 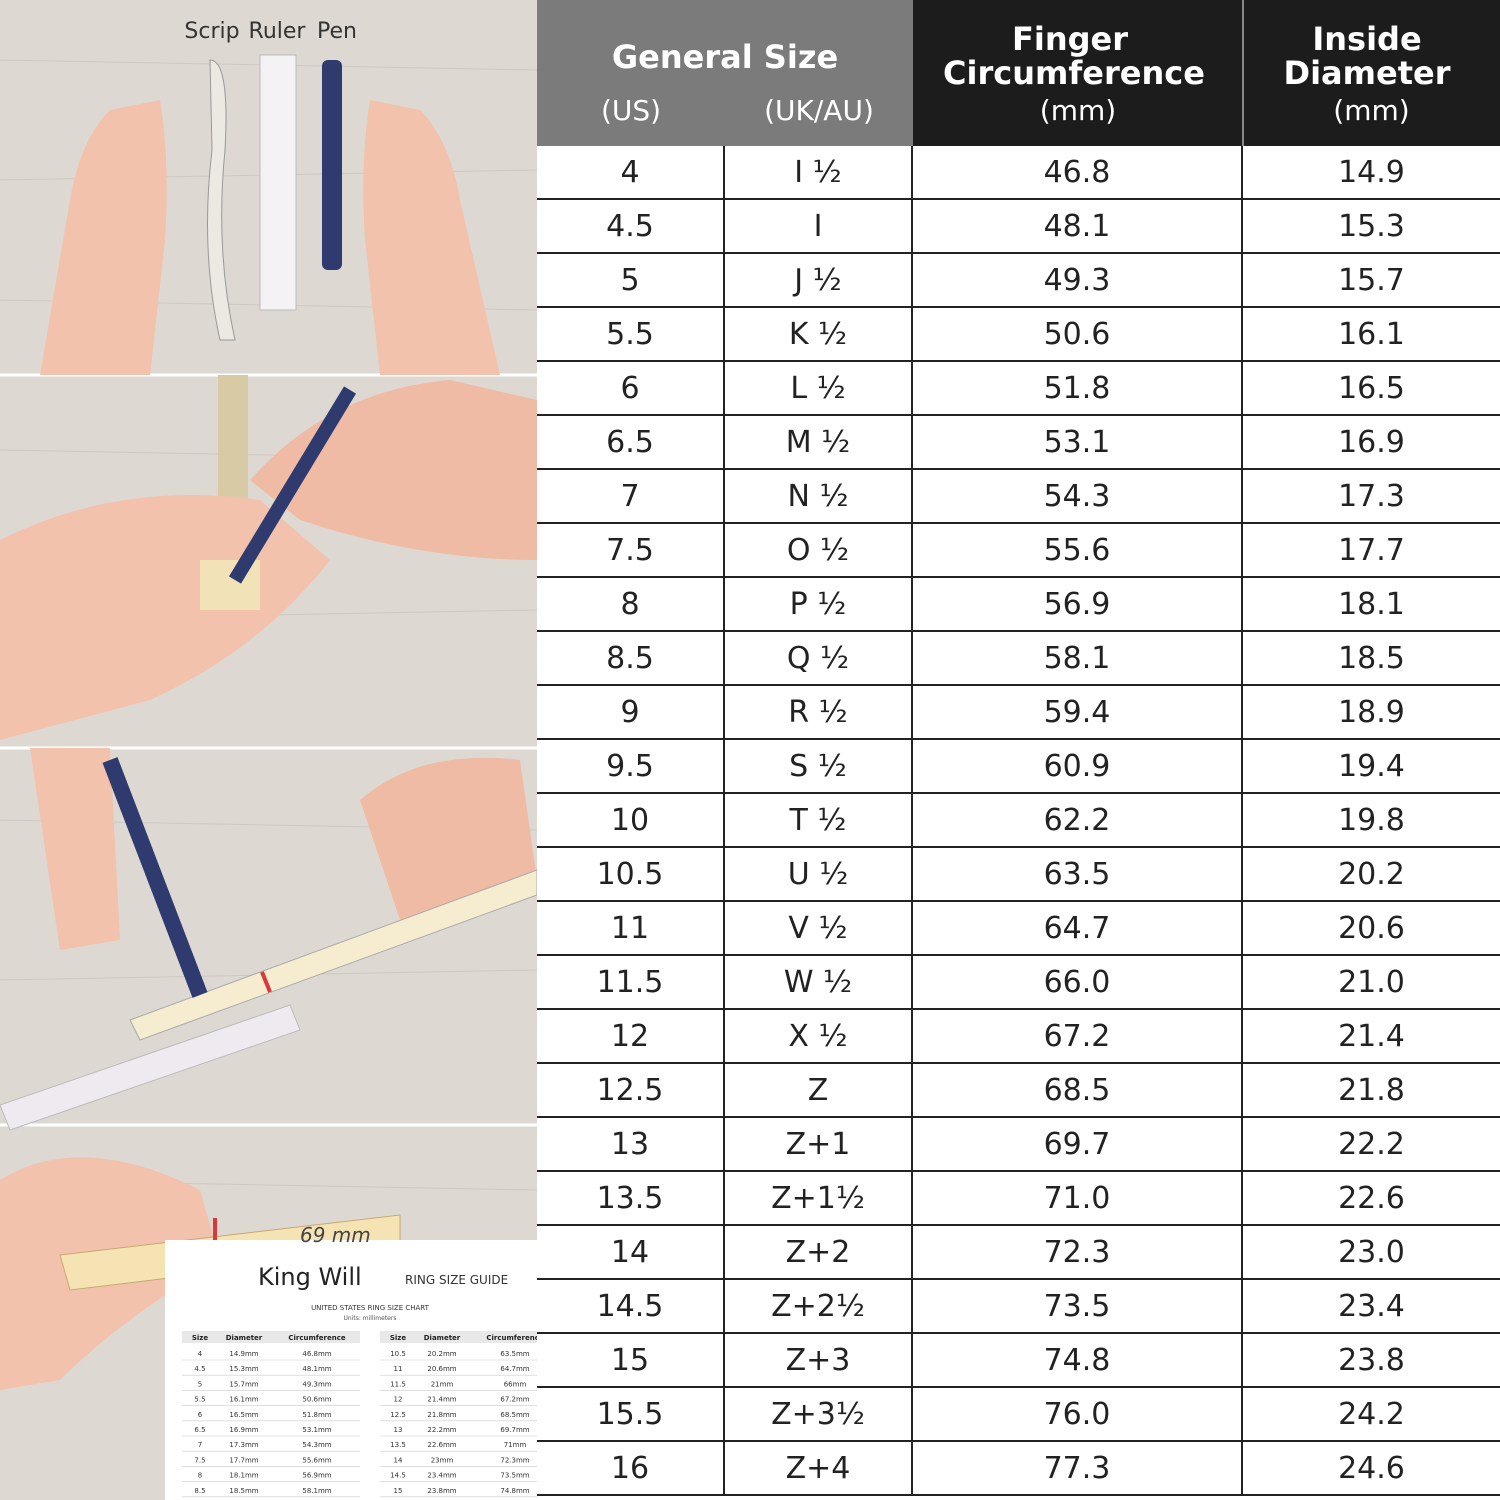 What do you see at coordinates (1371, 929) in the screenshot?
I see `table-cell: 20.6` at bounding box center [1371, 929].